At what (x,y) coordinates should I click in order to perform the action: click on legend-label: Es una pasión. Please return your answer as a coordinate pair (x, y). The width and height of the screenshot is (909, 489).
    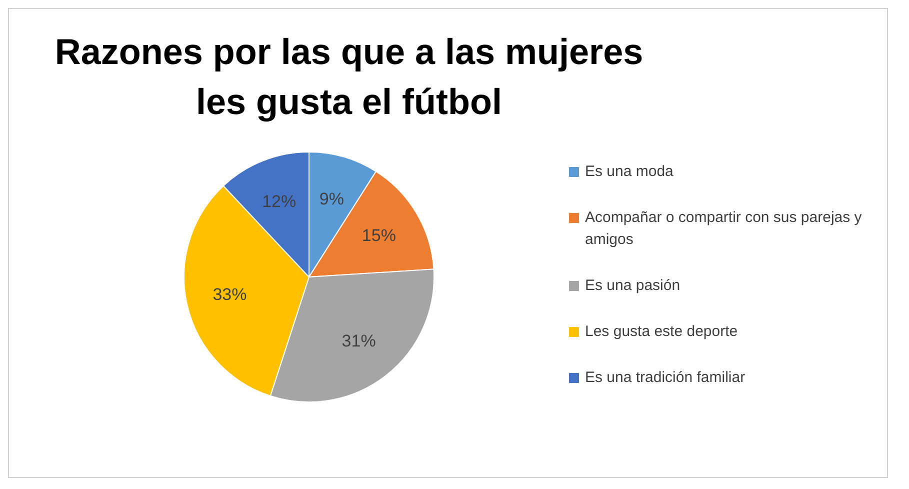
    Looking at the image, I should click on (633, 286).